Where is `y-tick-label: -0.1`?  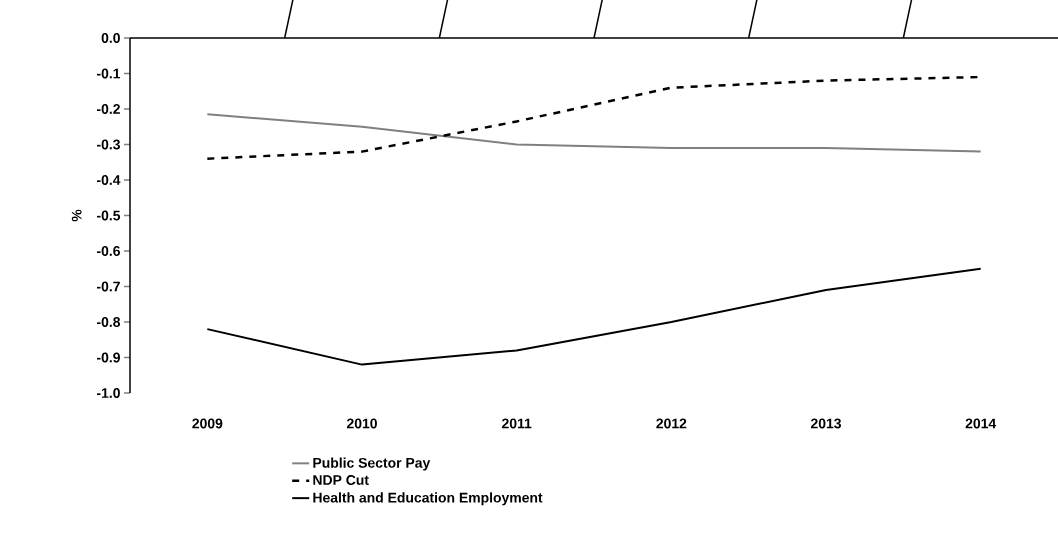 y-tick-label: -0.1 is located at coordinates (108, 73).